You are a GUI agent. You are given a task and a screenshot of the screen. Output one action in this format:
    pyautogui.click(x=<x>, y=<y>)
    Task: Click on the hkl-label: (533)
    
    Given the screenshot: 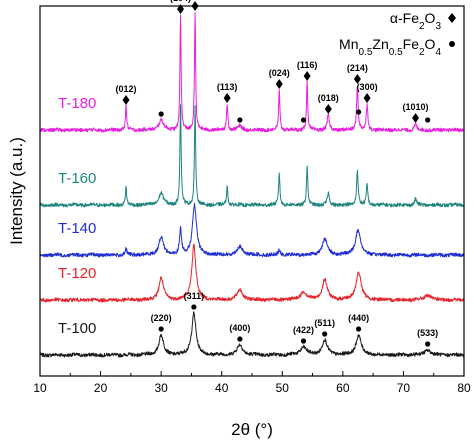 What is the action you would take?
    pyautogui.click(x=427, y=333)
    